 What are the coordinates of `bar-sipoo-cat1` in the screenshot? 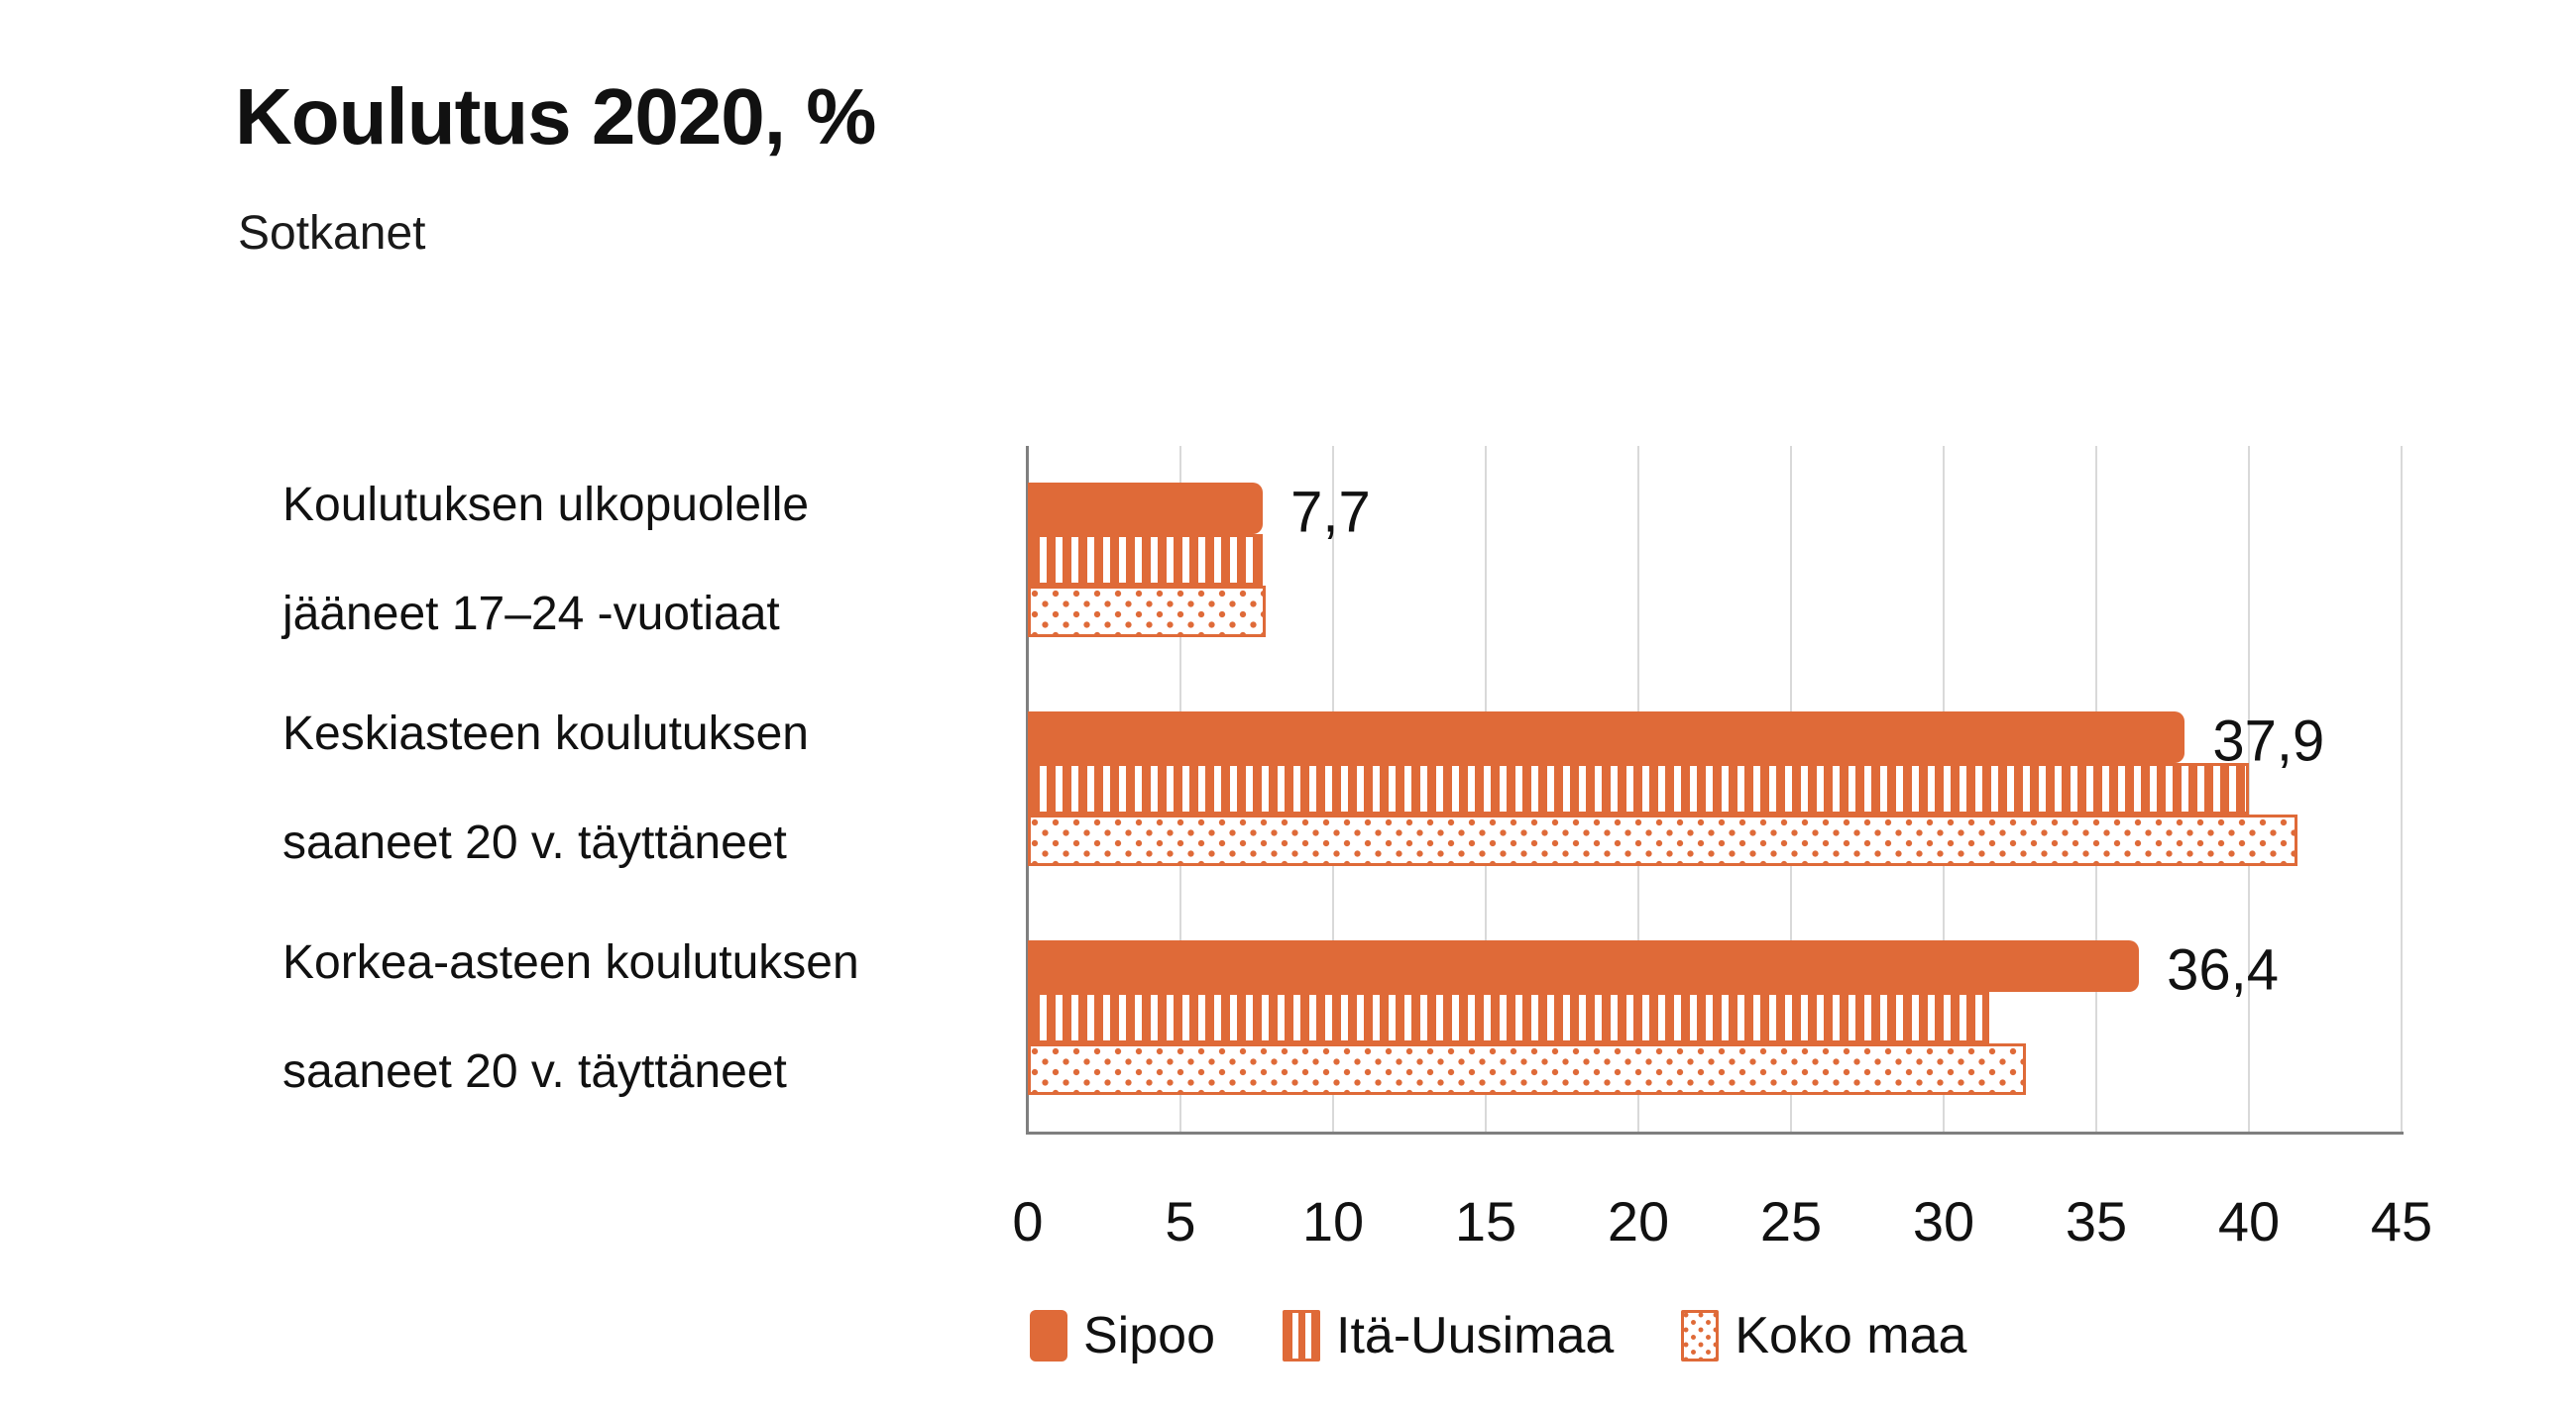 It's located at (1146, 509).